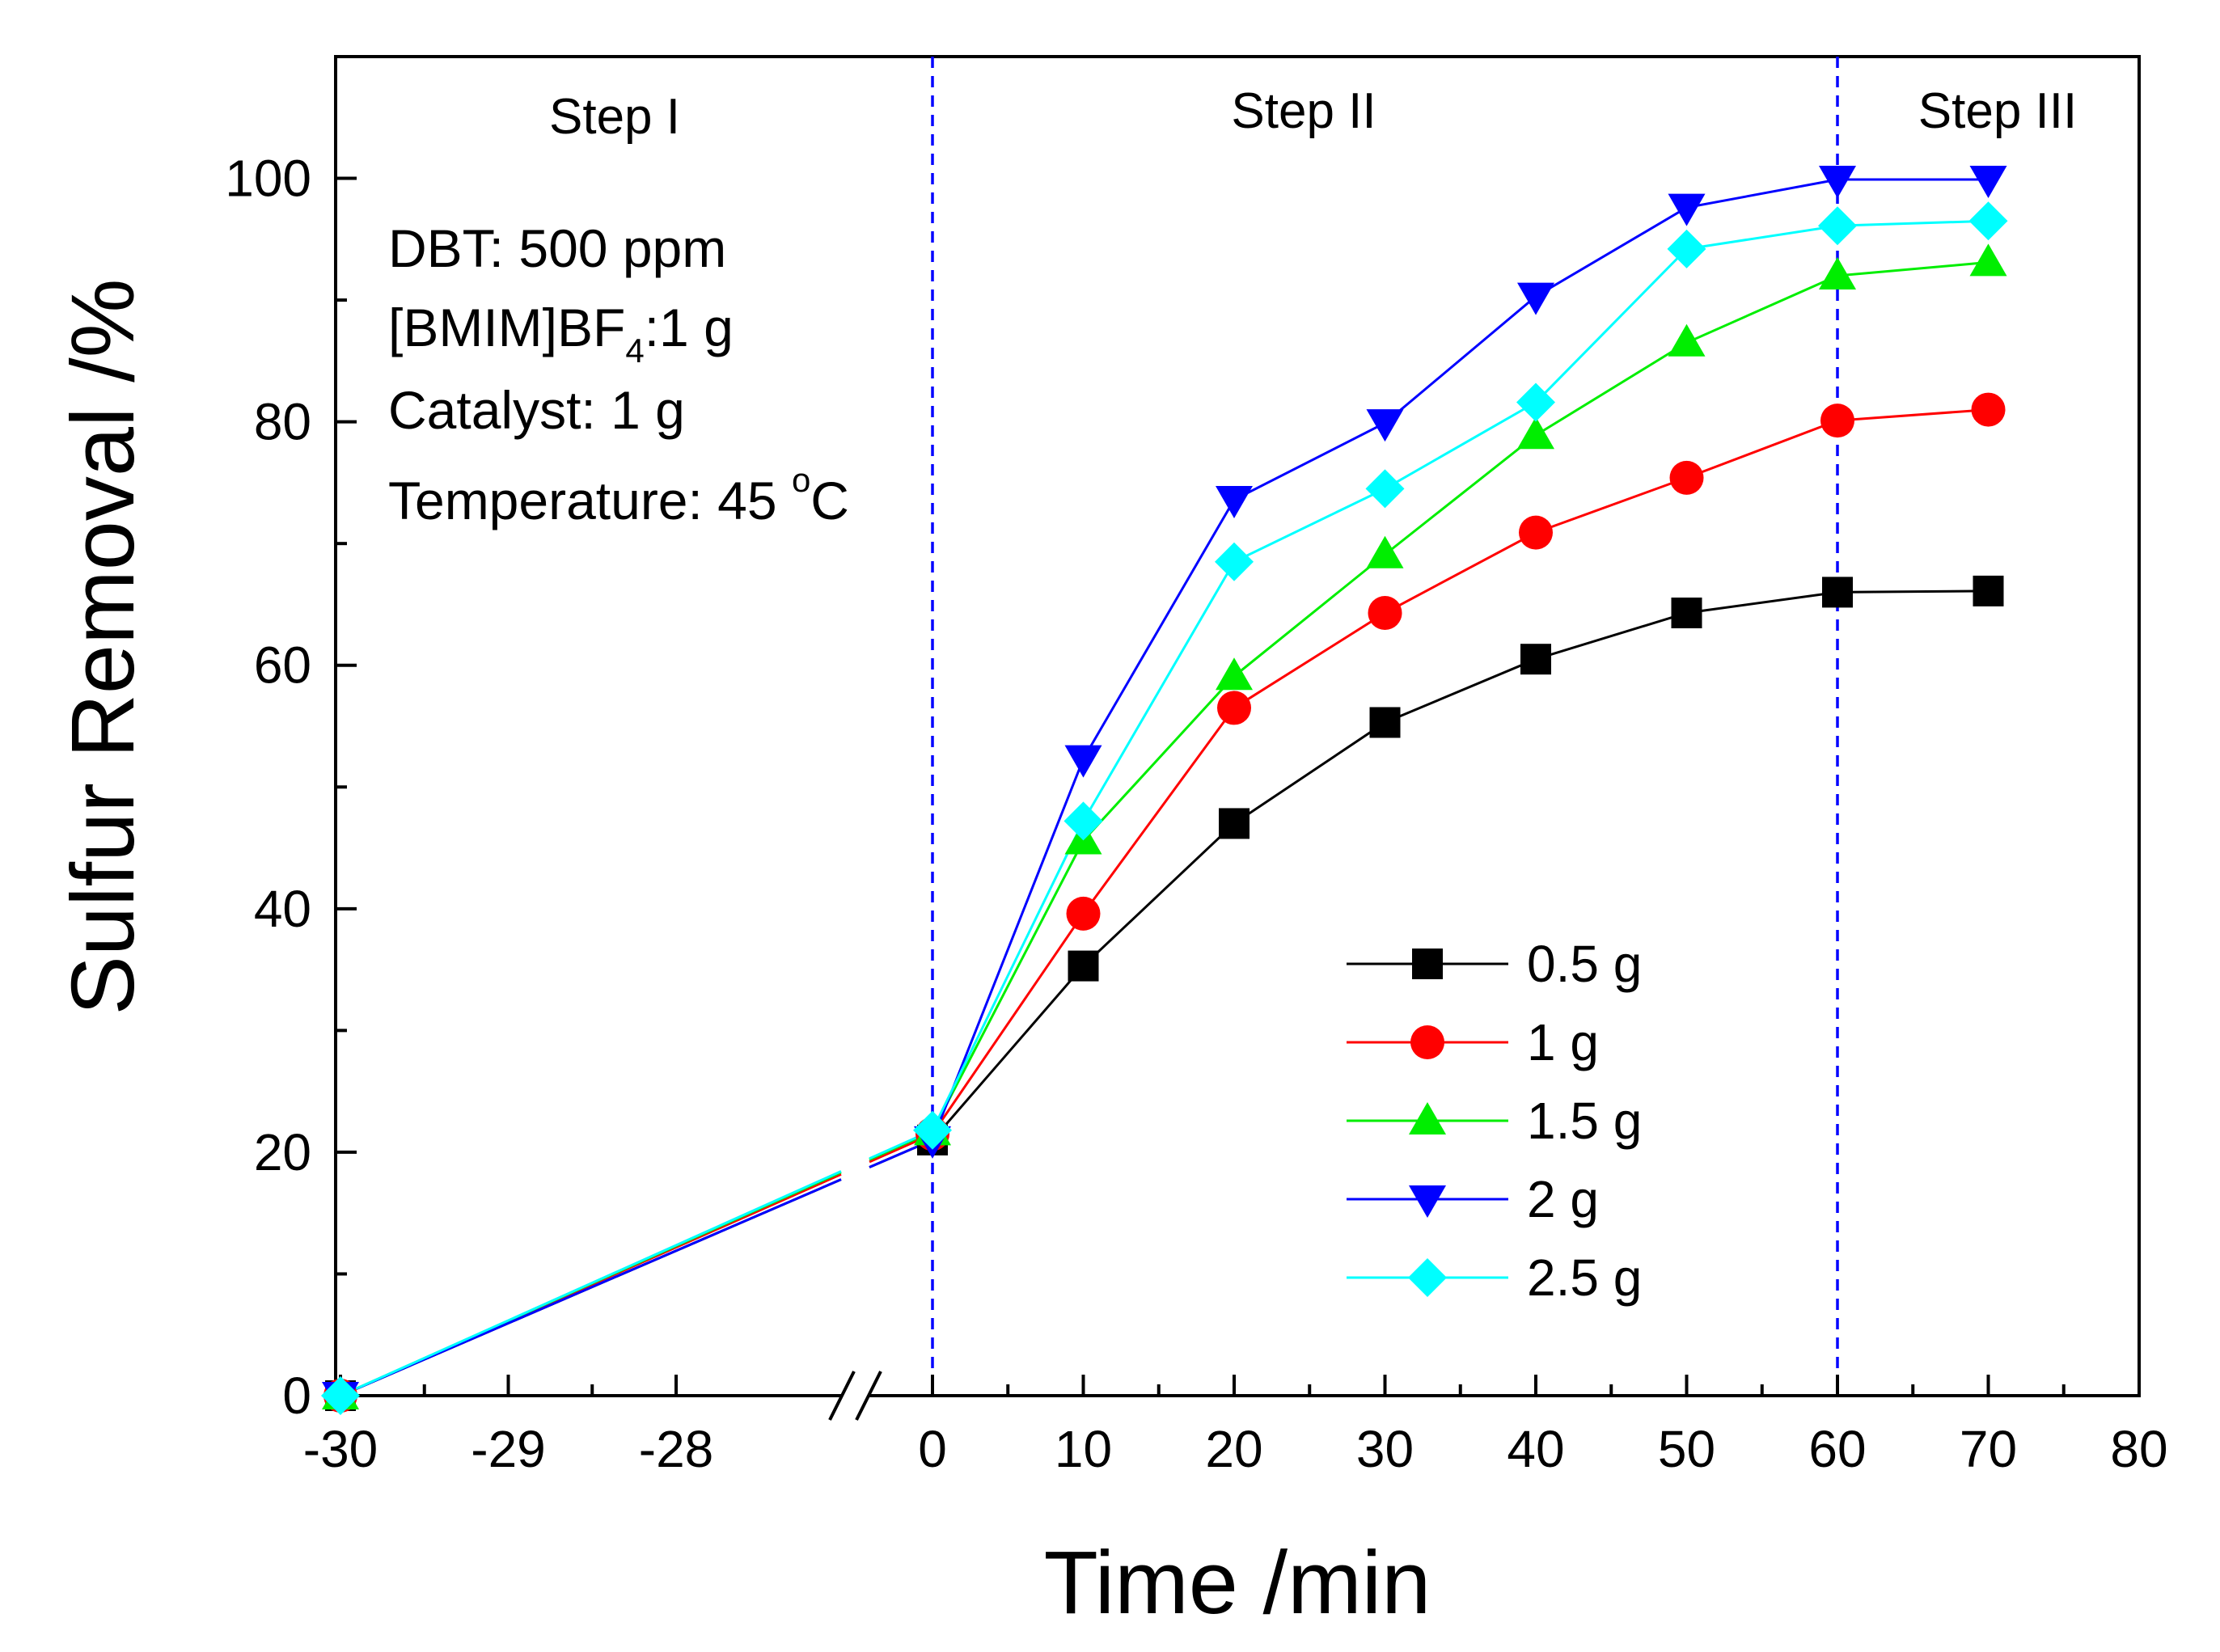 The image size is (2220, 1652). What do you see at coordinates (1494, 1278) in the screenshot?
I see `legend-entry: 2.5 g` at bounding box center [1494, 1278].